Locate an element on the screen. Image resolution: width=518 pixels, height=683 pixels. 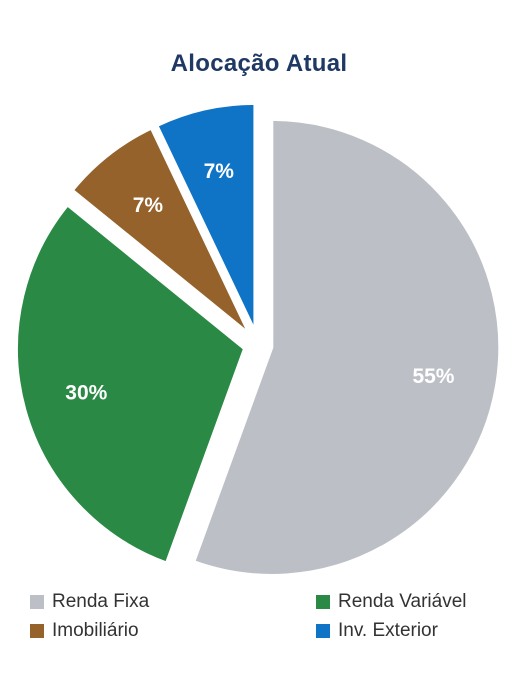
legend-swatch-renda-variavel is located at coordinates (323, 602).